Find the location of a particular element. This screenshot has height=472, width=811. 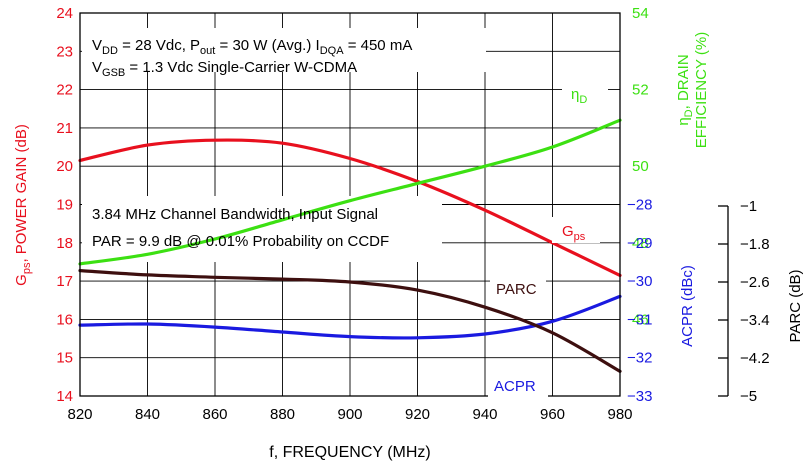

gain-tick-label: 18 is located at coordinates (64, 243).